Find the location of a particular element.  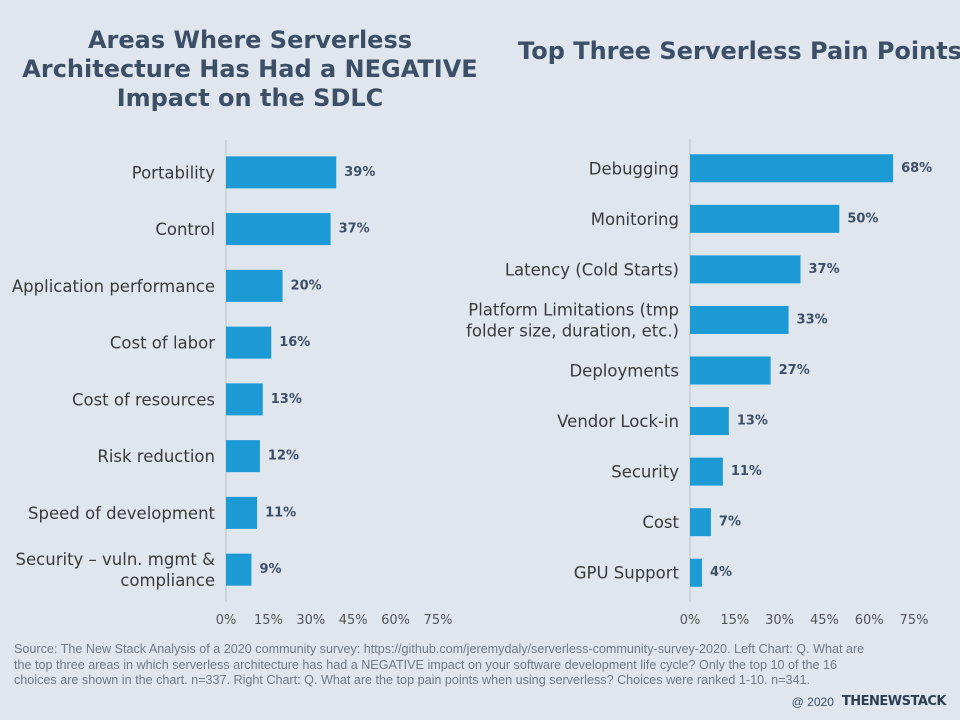

footer: @ 2020 THENEWSTACK is located at coordinates (869, 701).